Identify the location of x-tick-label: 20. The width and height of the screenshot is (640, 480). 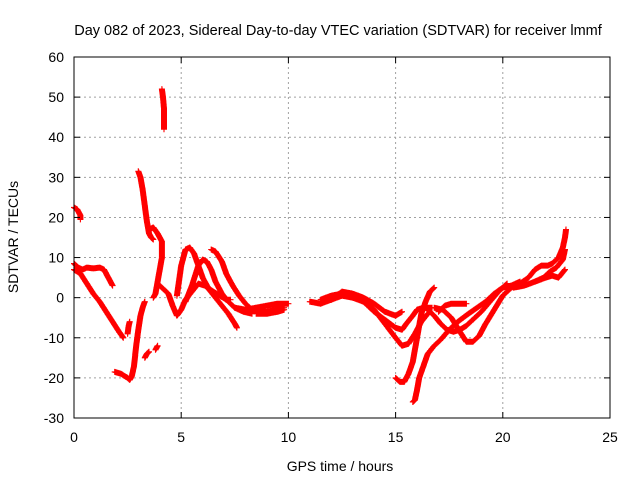
(503, 437).